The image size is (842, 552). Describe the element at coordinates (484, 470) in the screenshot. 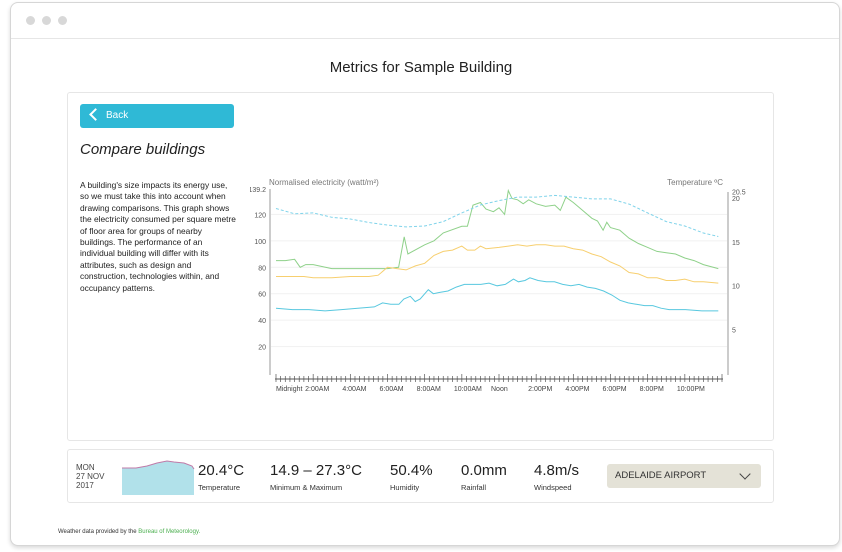

I see `rainfall-value: 0.0mm` at that location.